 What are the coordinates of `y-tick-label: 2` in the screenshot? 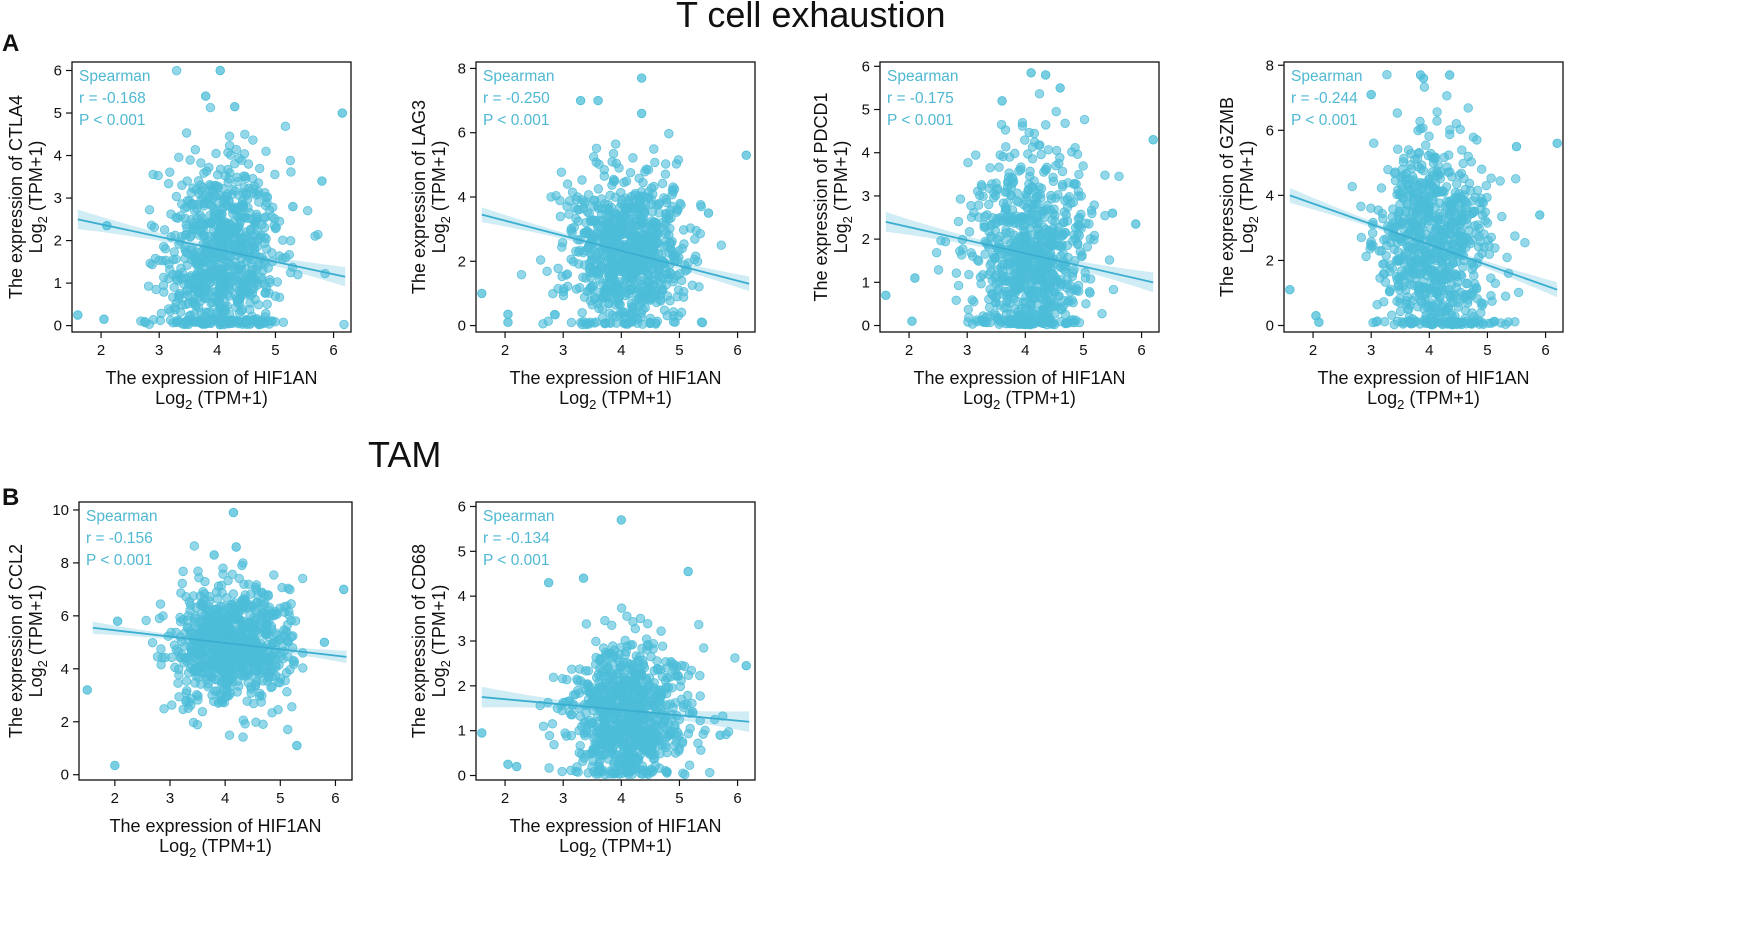 It's located at (58, 241).